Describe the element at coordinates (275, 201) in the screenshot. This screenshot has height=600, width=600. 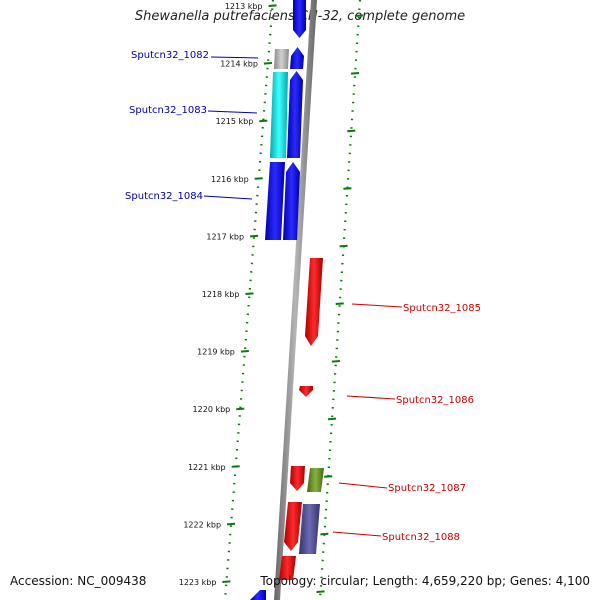
I see `gene-arrow-1084a` at that location.